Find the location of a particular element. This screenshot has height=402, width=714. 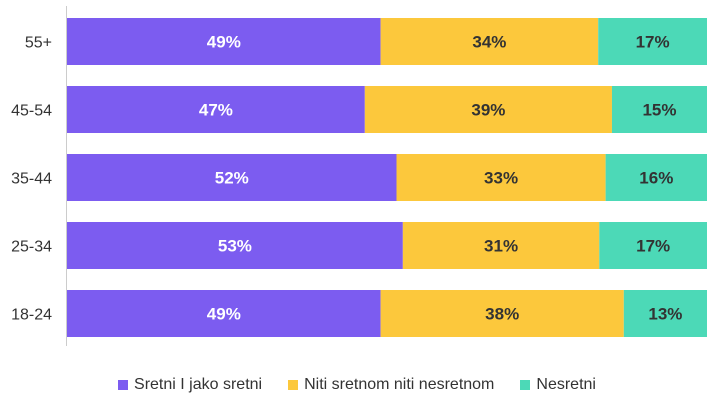

bar-value-label: 39% is located at coordinates (488, 110).